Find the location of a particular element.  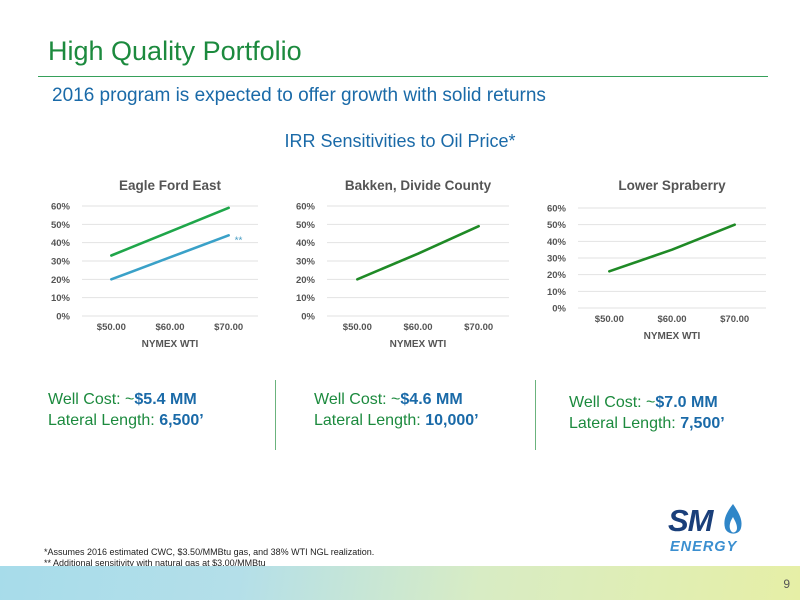

flame-icon is located at coordinates (733, 519).